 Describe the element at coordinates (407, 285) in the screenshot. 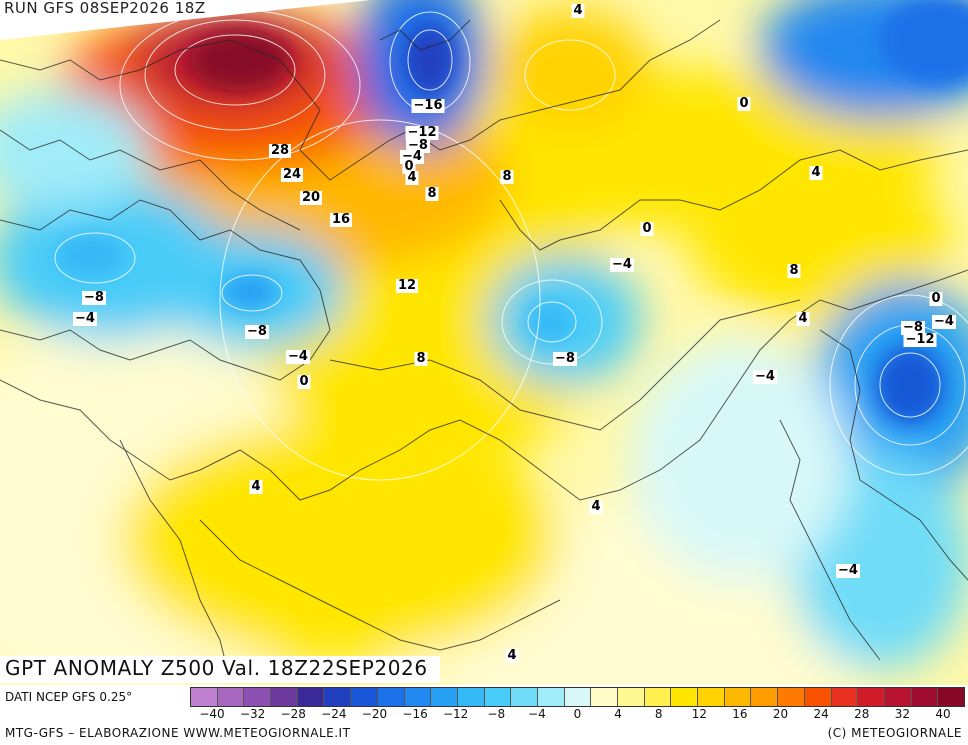

I see `contour-label: 12` at that location.